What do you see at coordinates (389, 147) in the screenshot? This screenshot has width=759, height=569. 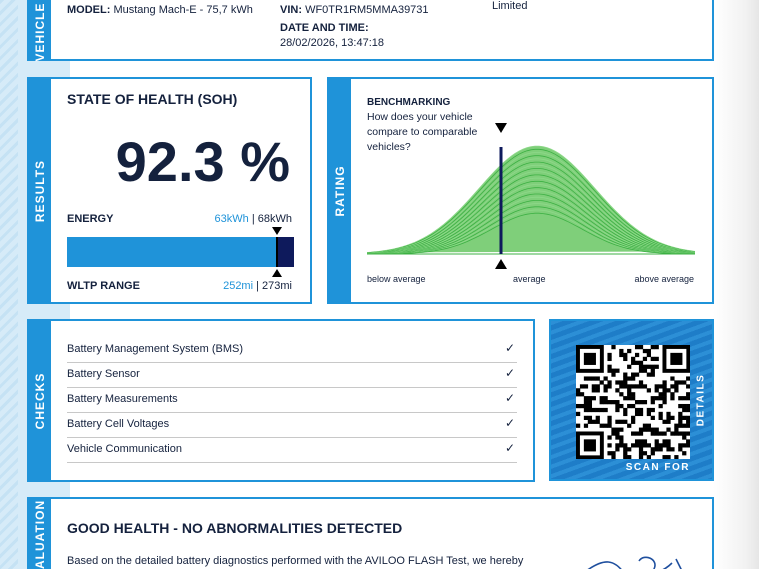 I see `benchmark-question-line: vehicles?` at bounding box center [389, 147].